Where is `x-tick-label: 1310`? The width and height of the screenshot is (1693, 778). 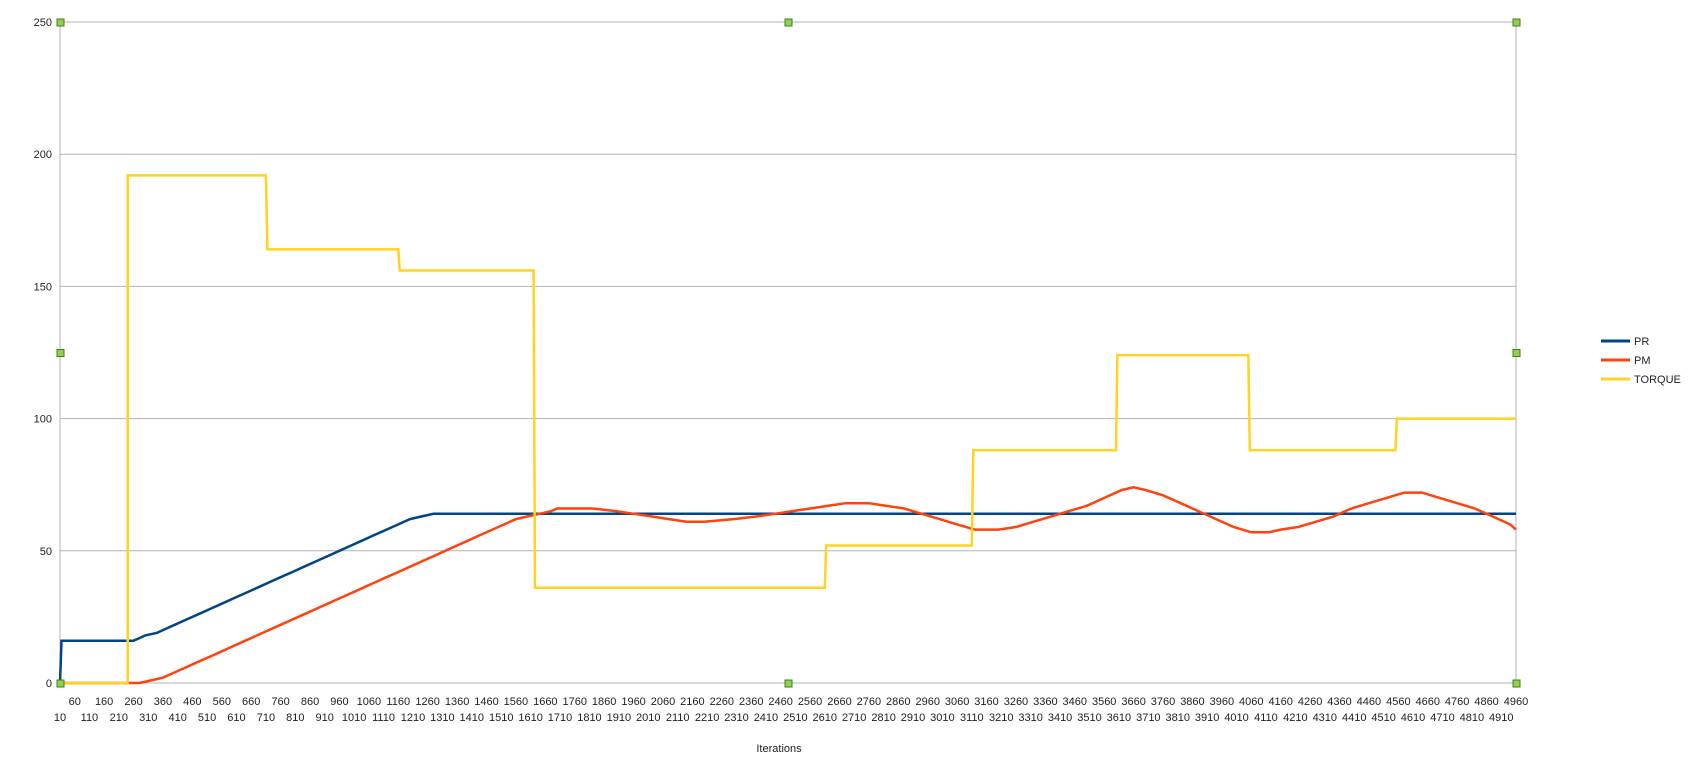 x-tick-label: 1310 is located at coordinates (442, 718).